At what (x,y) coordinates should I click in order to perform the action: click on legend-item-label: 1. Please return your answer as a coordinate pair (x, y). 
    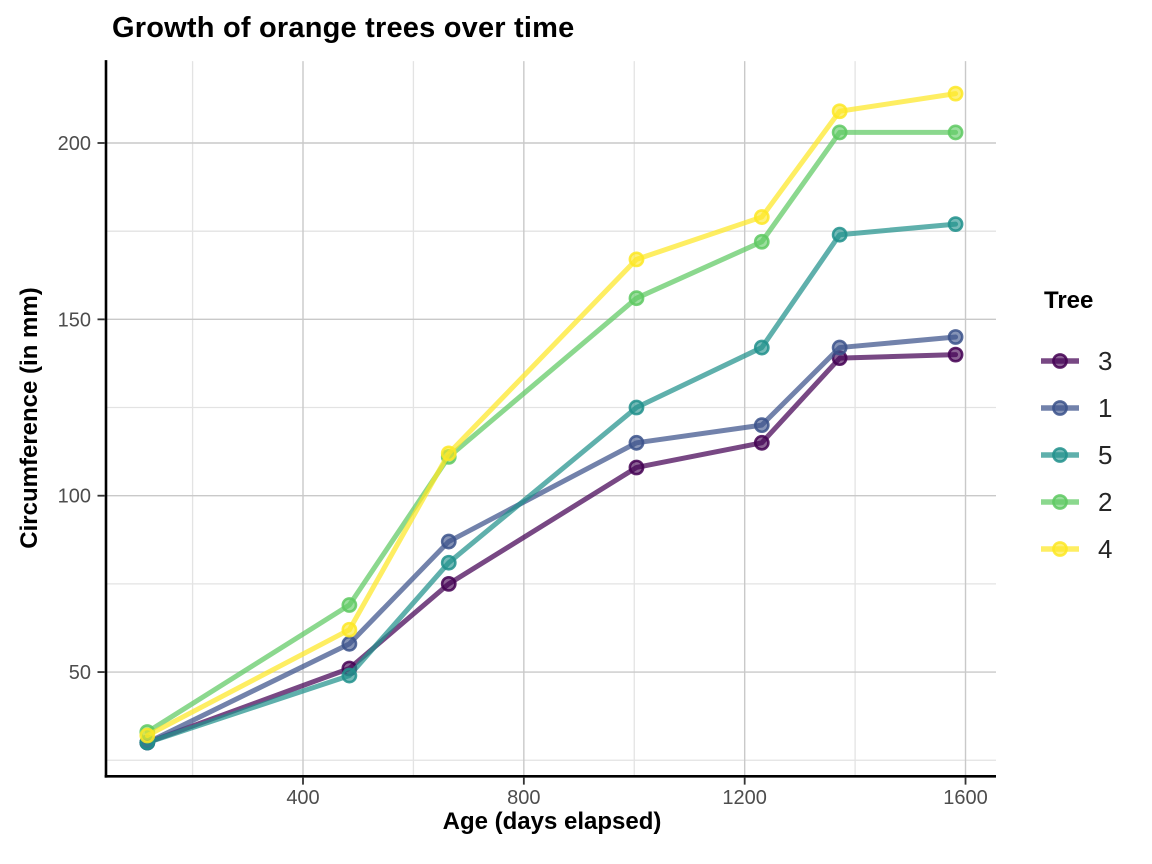
    Looking at the image, I should click on (1105, 408).